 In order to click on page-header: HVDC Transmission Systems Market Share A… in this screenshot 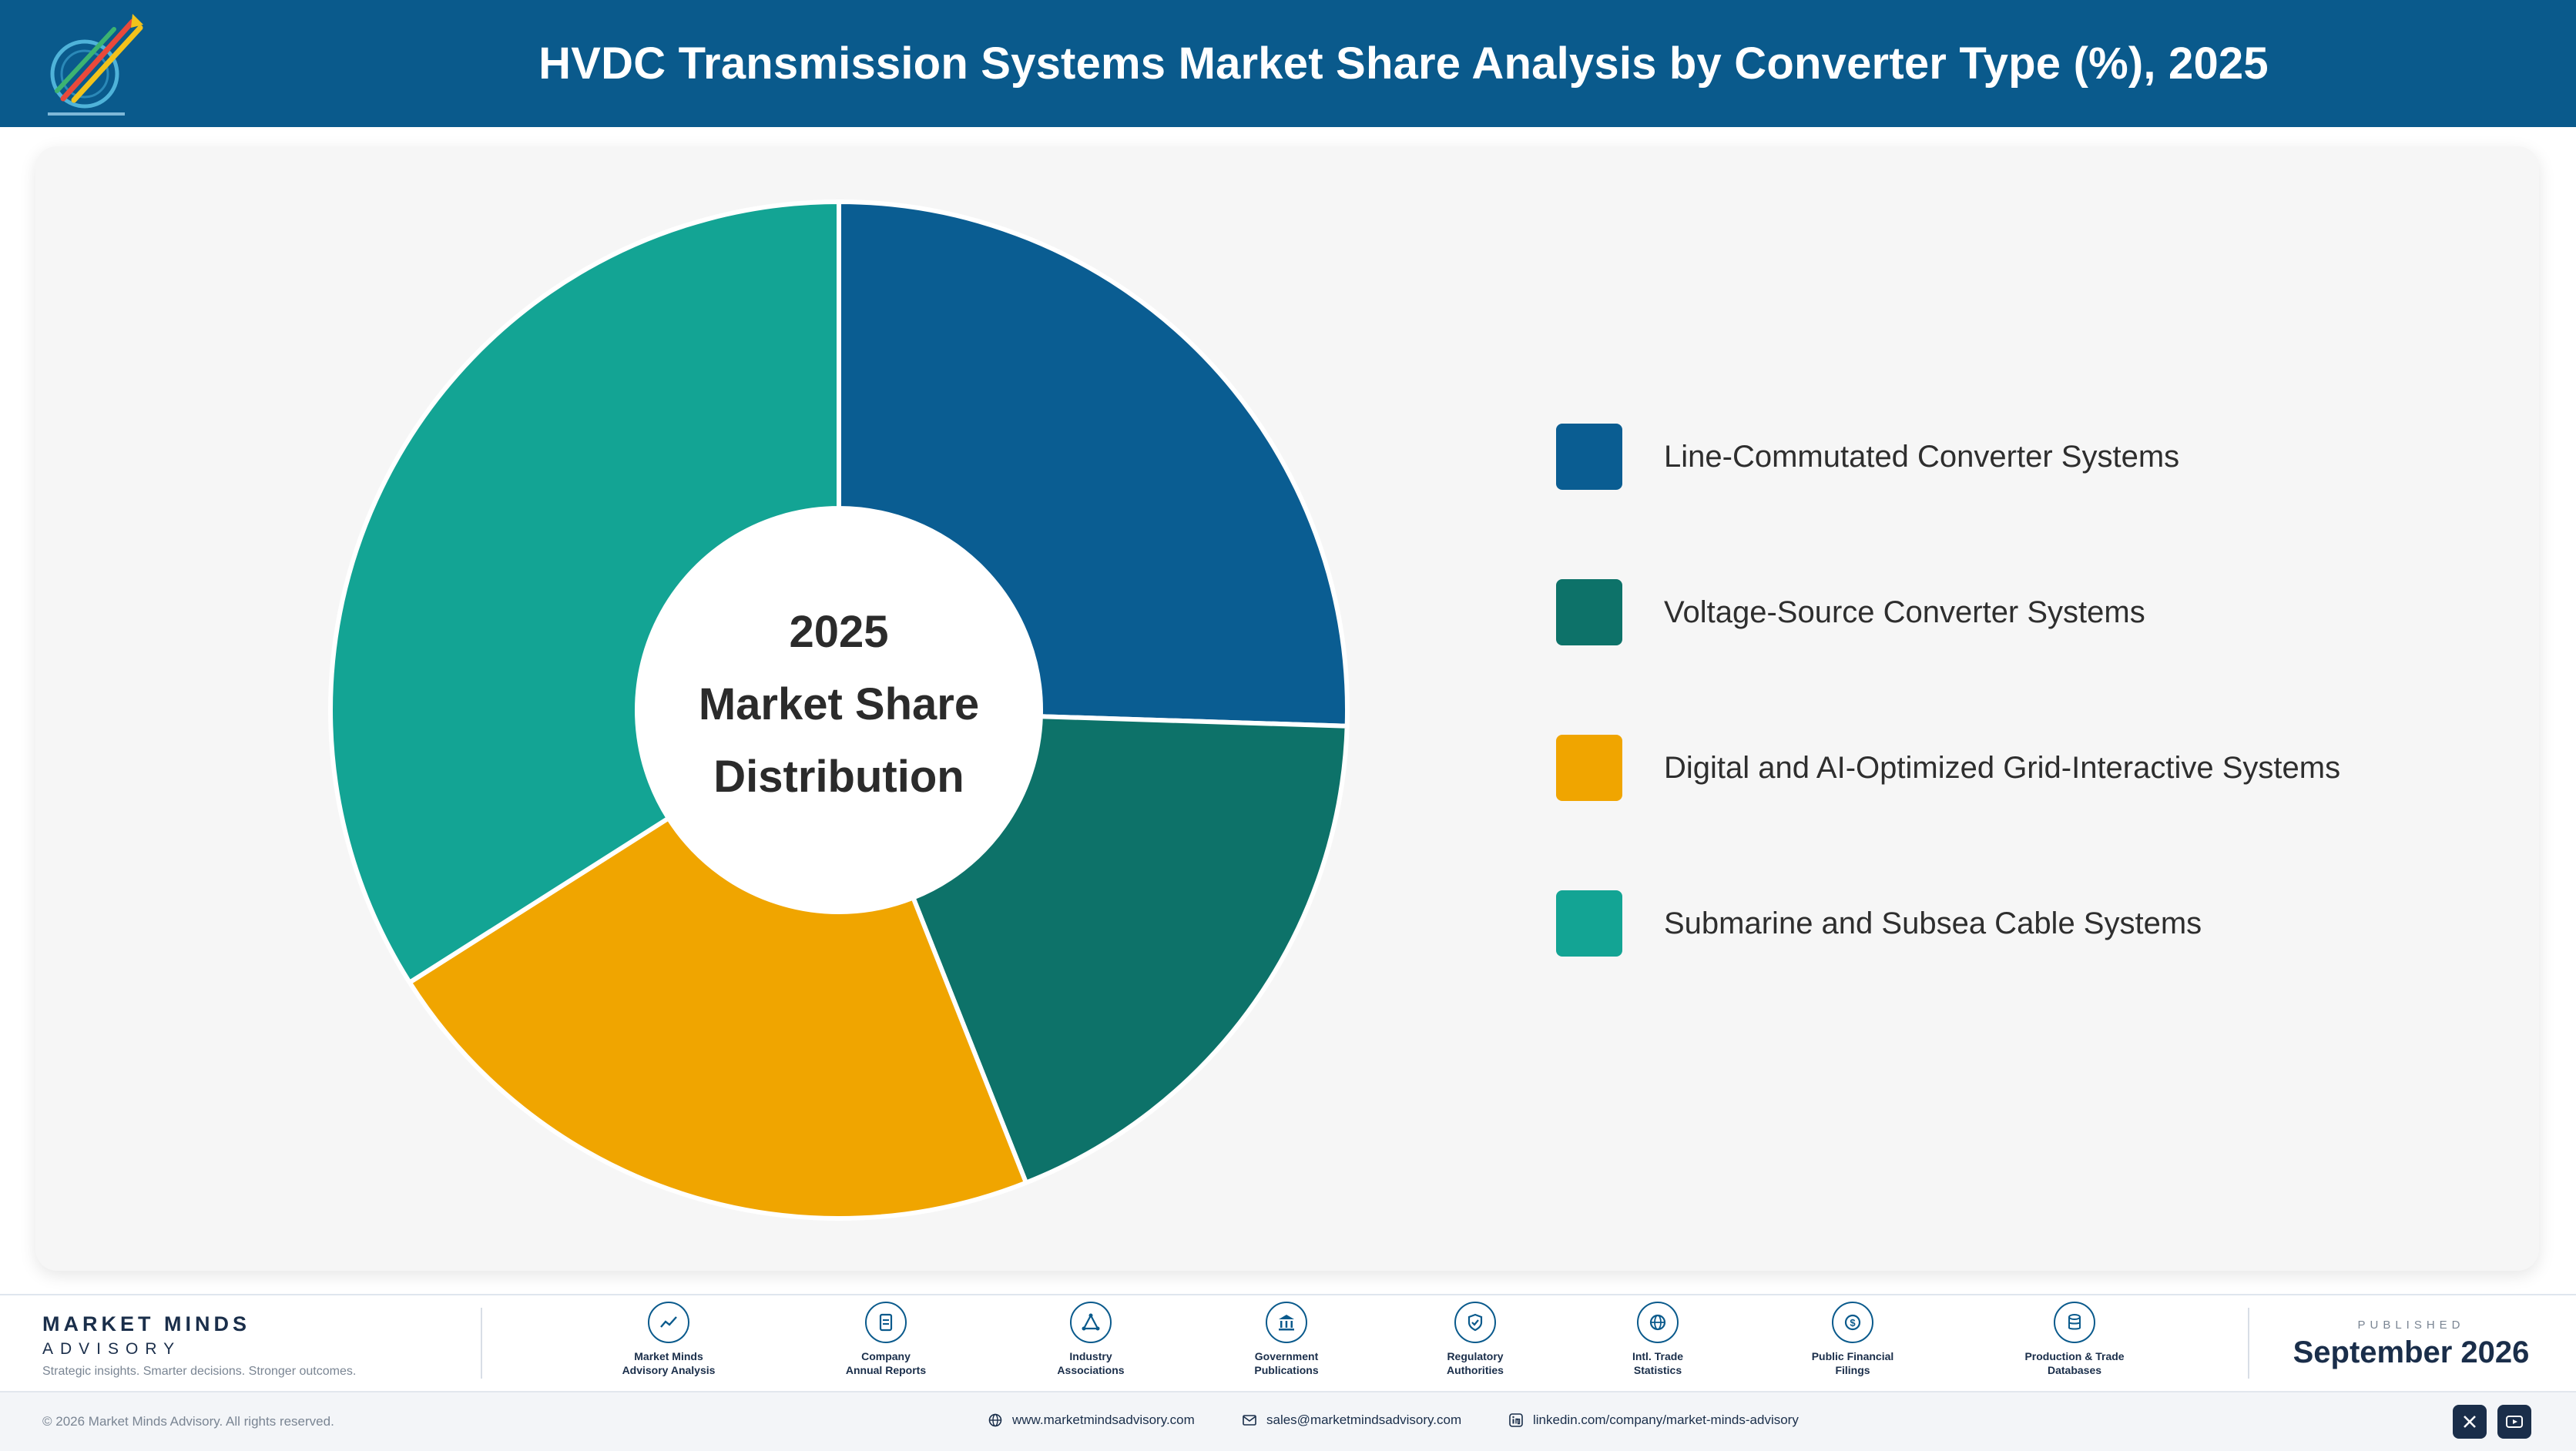, I will do `click(1288, 63)`.